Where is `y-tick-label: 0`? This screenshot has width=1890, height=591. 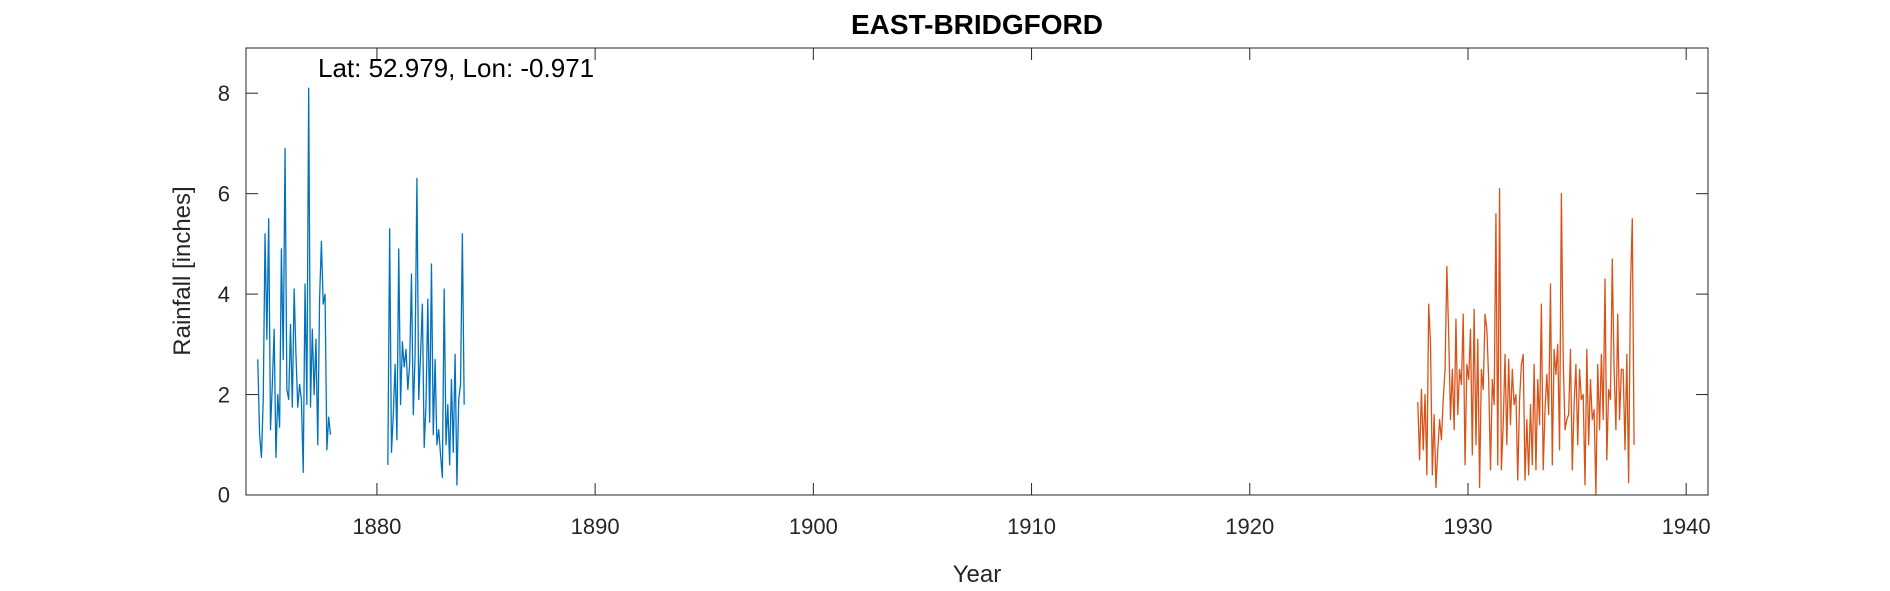 y-tick-label: 0 is located at coordinates (224, 495).